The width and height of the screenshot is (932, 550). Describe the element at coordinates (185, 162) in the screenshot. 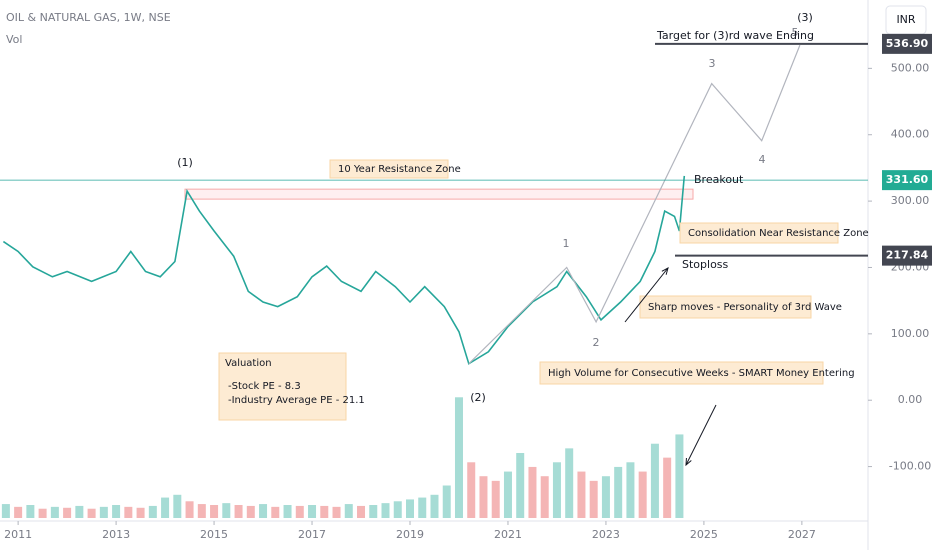

I see `annotation: (1)` at that location.